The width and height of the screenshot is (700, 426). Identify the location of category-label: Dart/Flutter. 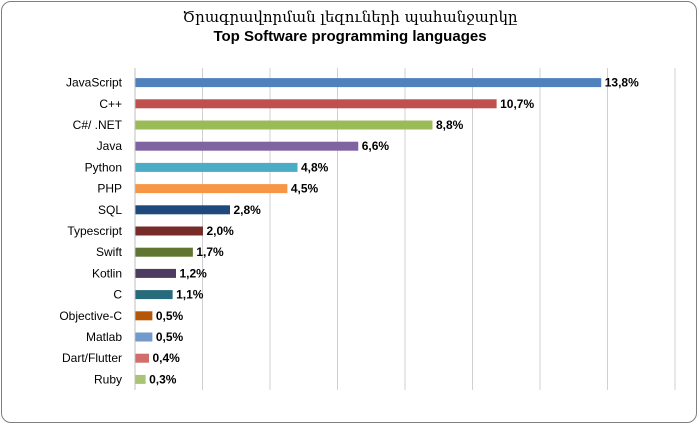
(92, 358).